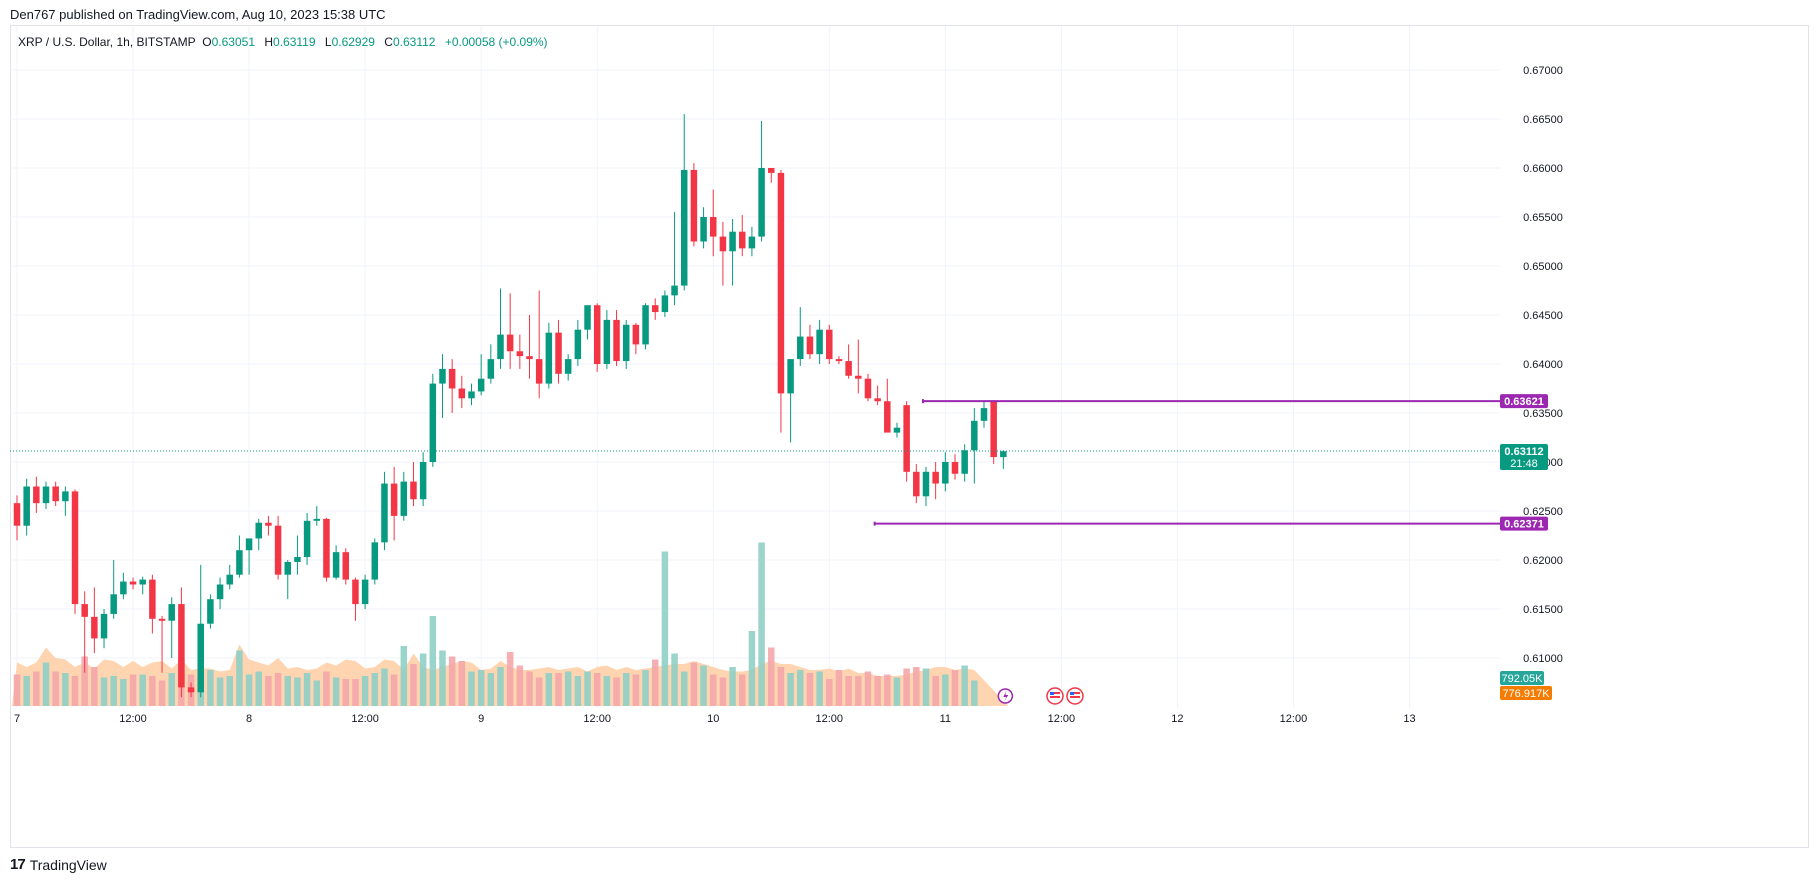 The image size is (1819, 882). Describe the element at coordinates (1543, 365) in the screenshot. I see `y-tick-label: 0.64000` at that location.